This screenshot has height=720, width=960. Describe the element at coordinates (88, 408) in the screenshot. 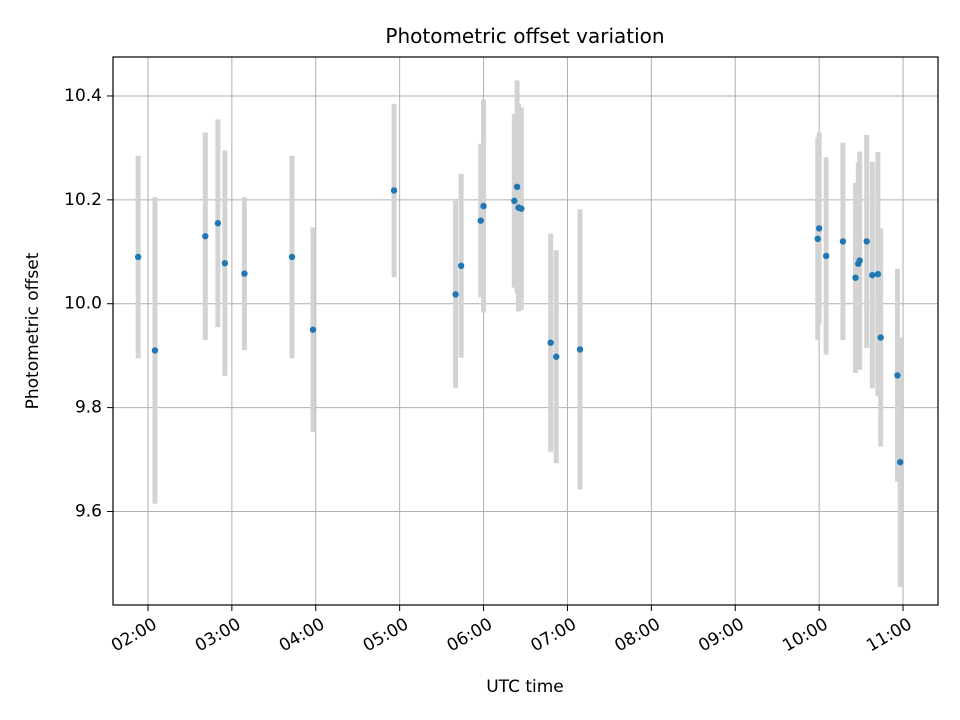

I see `y-tick-label: 9.8` at that location.